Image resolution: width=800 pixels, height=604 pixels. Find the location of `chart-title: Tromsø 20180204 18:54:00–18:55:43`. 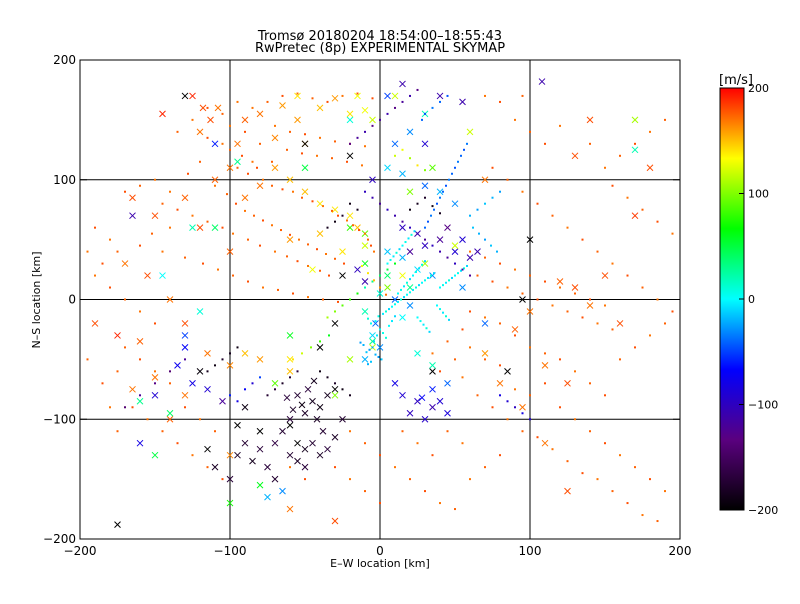

chart-title: Tromsø 20180204 18:54:00–18:55:43 is located at coordinates (379, 36).